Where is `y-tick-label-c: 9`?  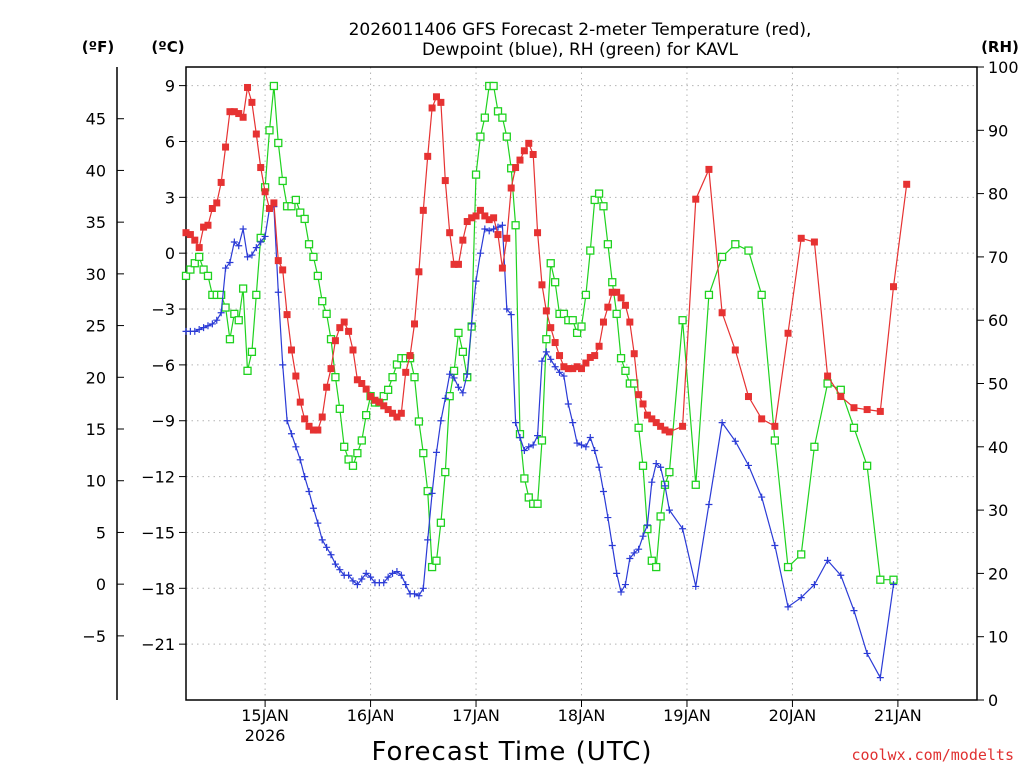
y-tick-label-c: 9 is located at coordinates (170, 86).